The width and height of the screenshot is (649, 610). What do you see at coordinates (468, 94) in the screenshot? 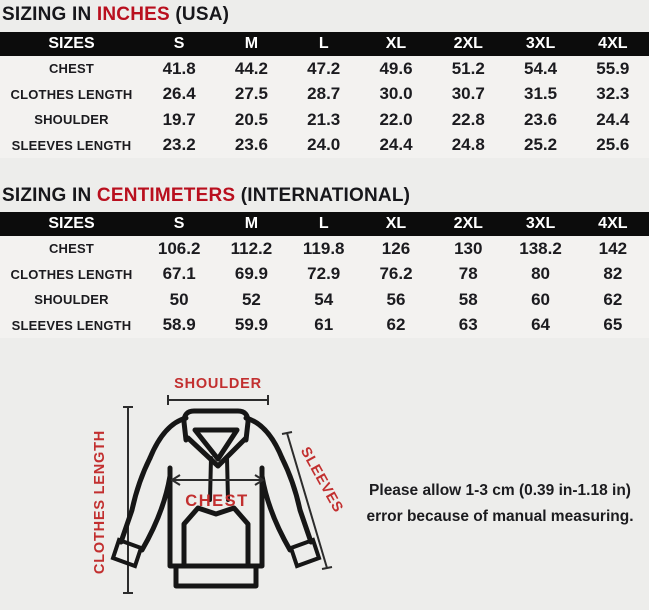
I see `size-value-cell: 30.7` at bounding box center [468, 94].